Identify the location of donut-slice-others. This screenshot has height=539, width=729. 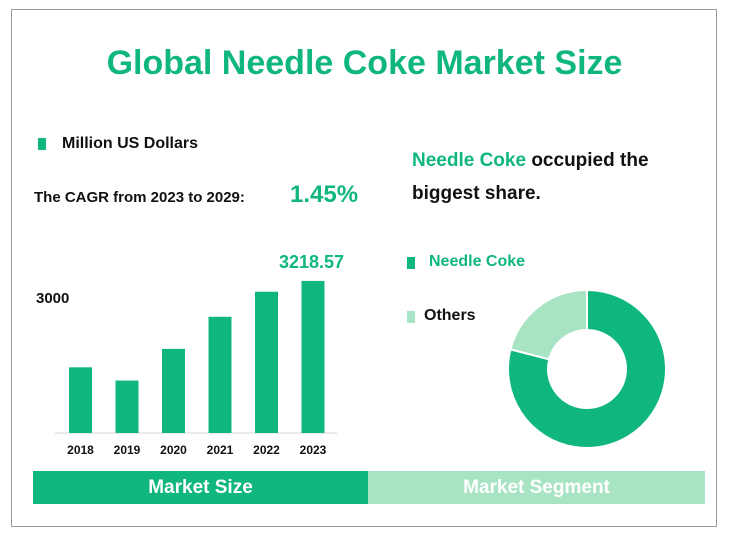
(548, 324).